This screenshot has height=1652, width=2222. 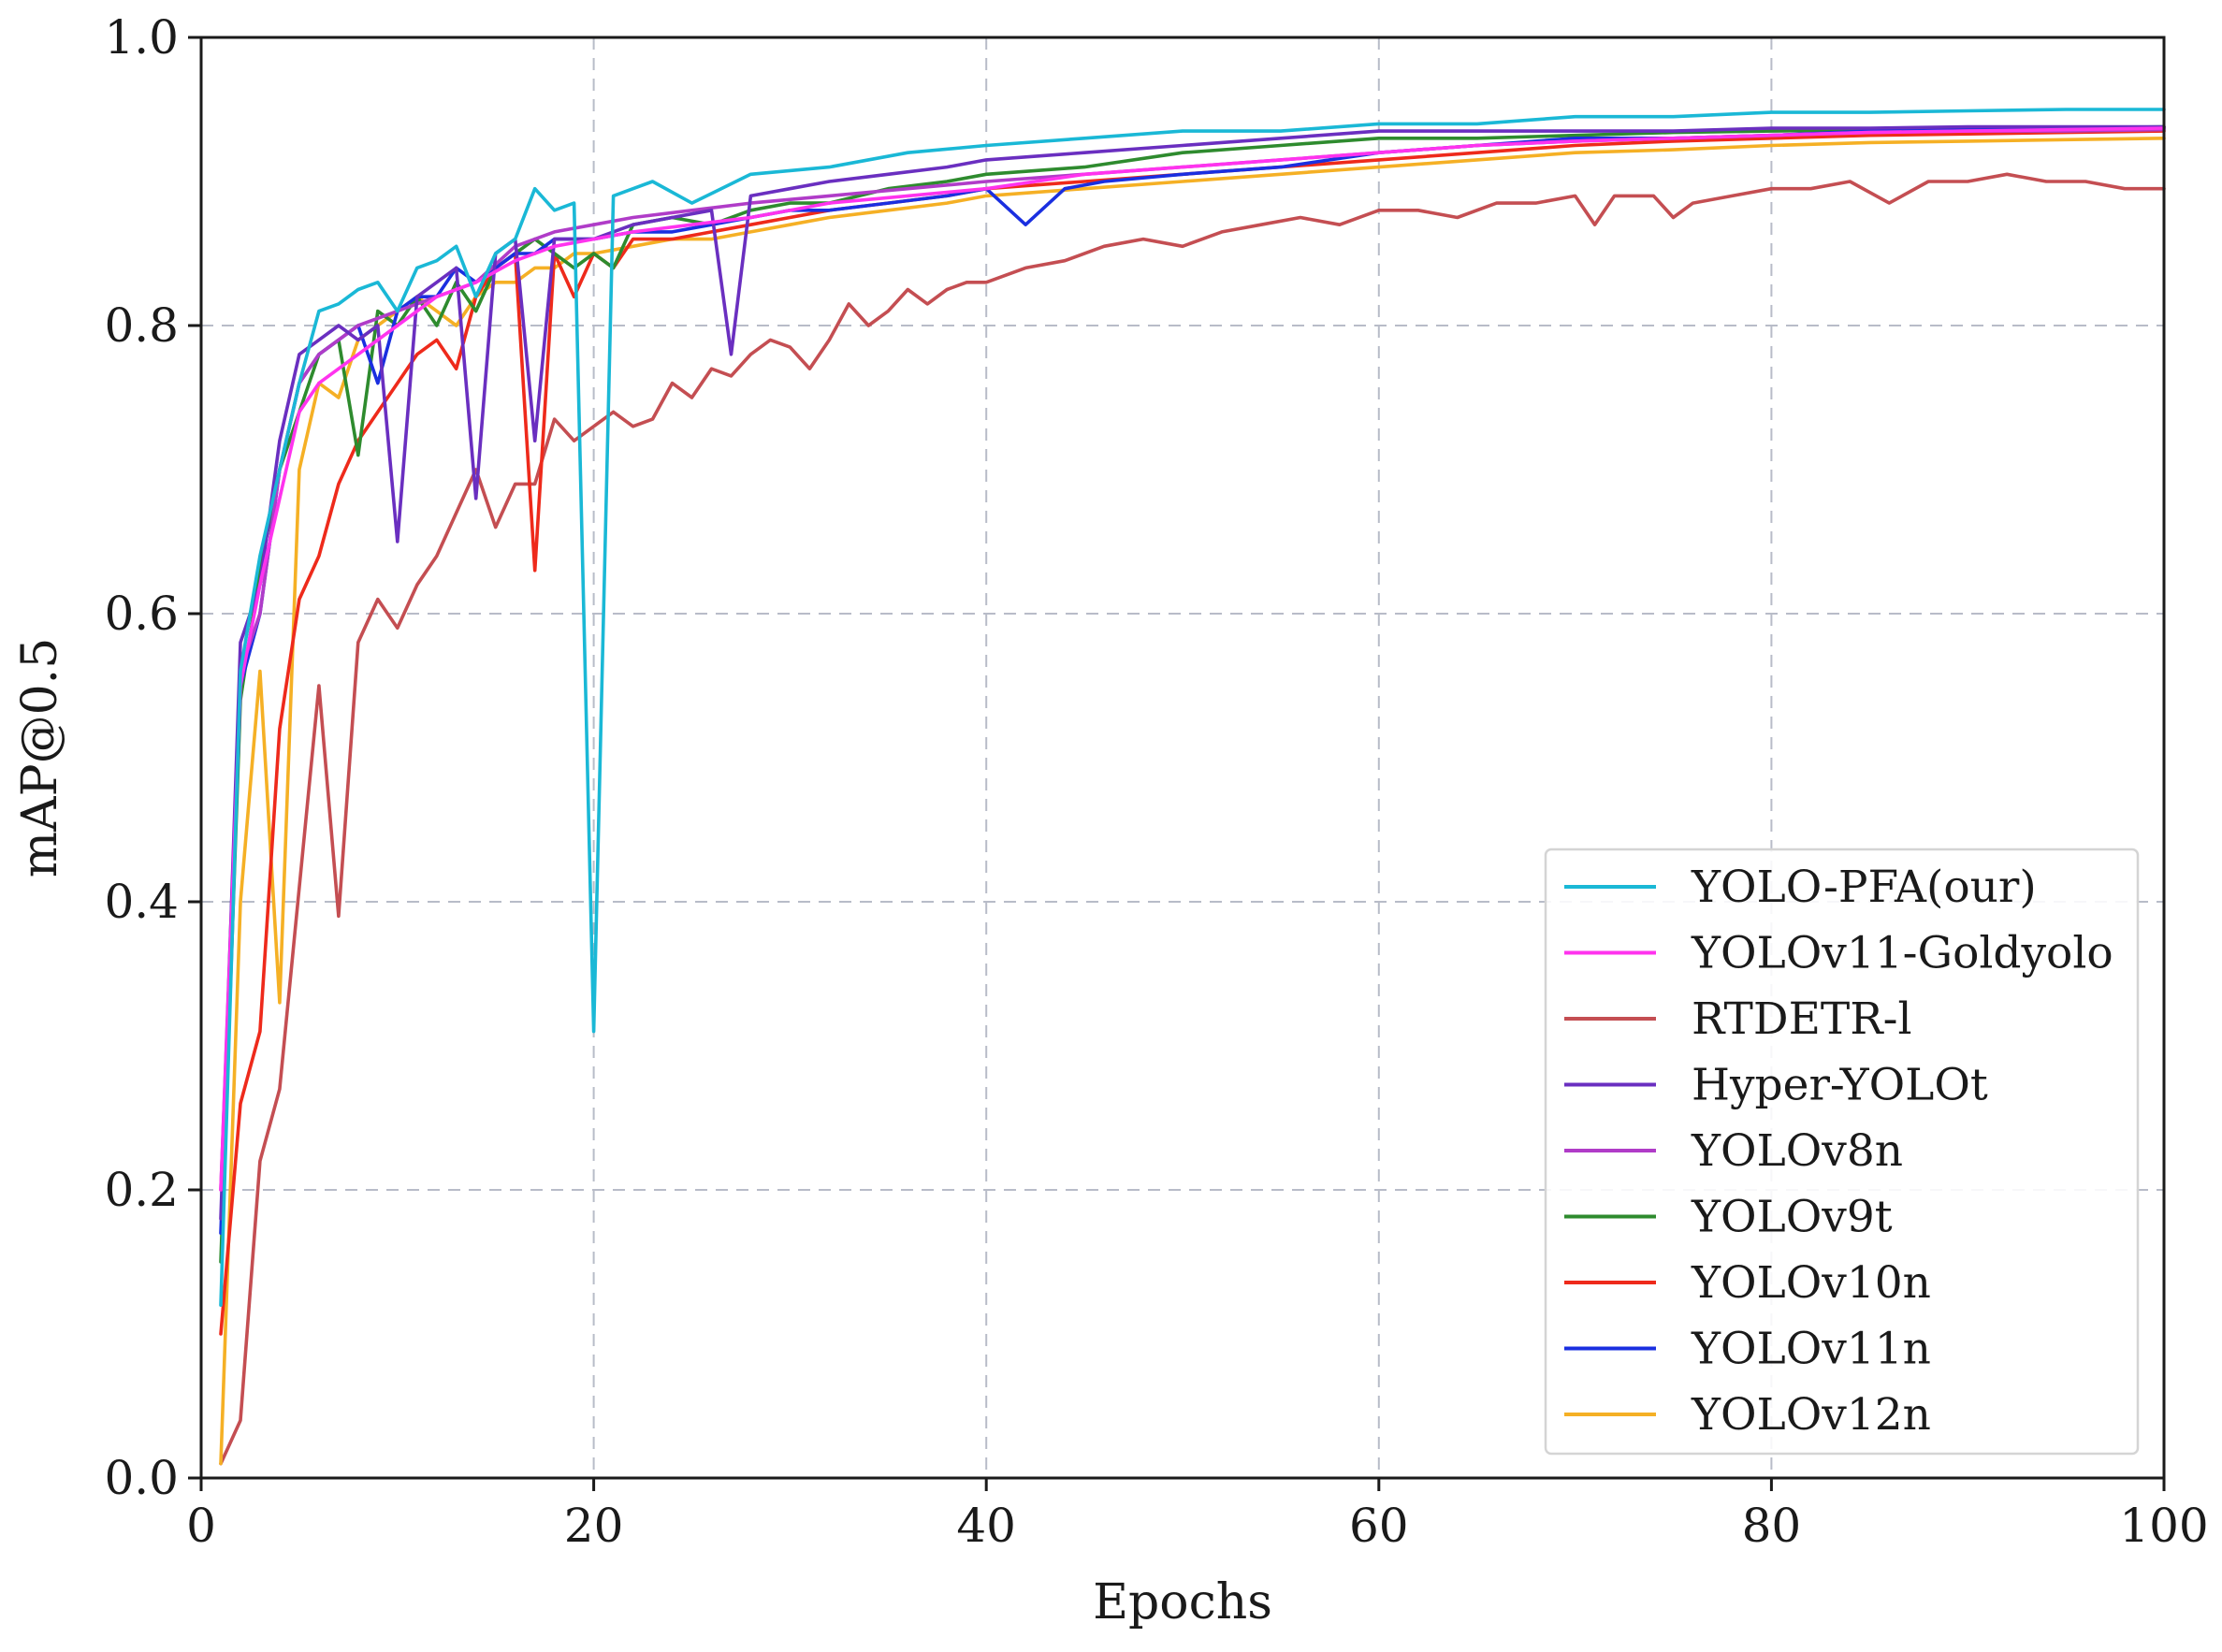 What do you see at coordinates (1811, 1415) in the screenshot?
I see `legend-label: YOLOv12n` at bounding box center [1811, 1415].